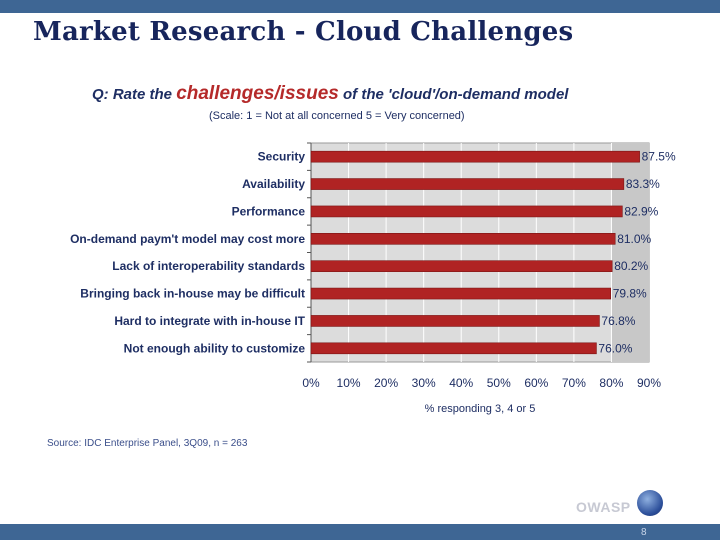  What do you see at coordinates (644, 532) in the screenshot?
I see `page-number: 8` at bounding box center [644, 532].